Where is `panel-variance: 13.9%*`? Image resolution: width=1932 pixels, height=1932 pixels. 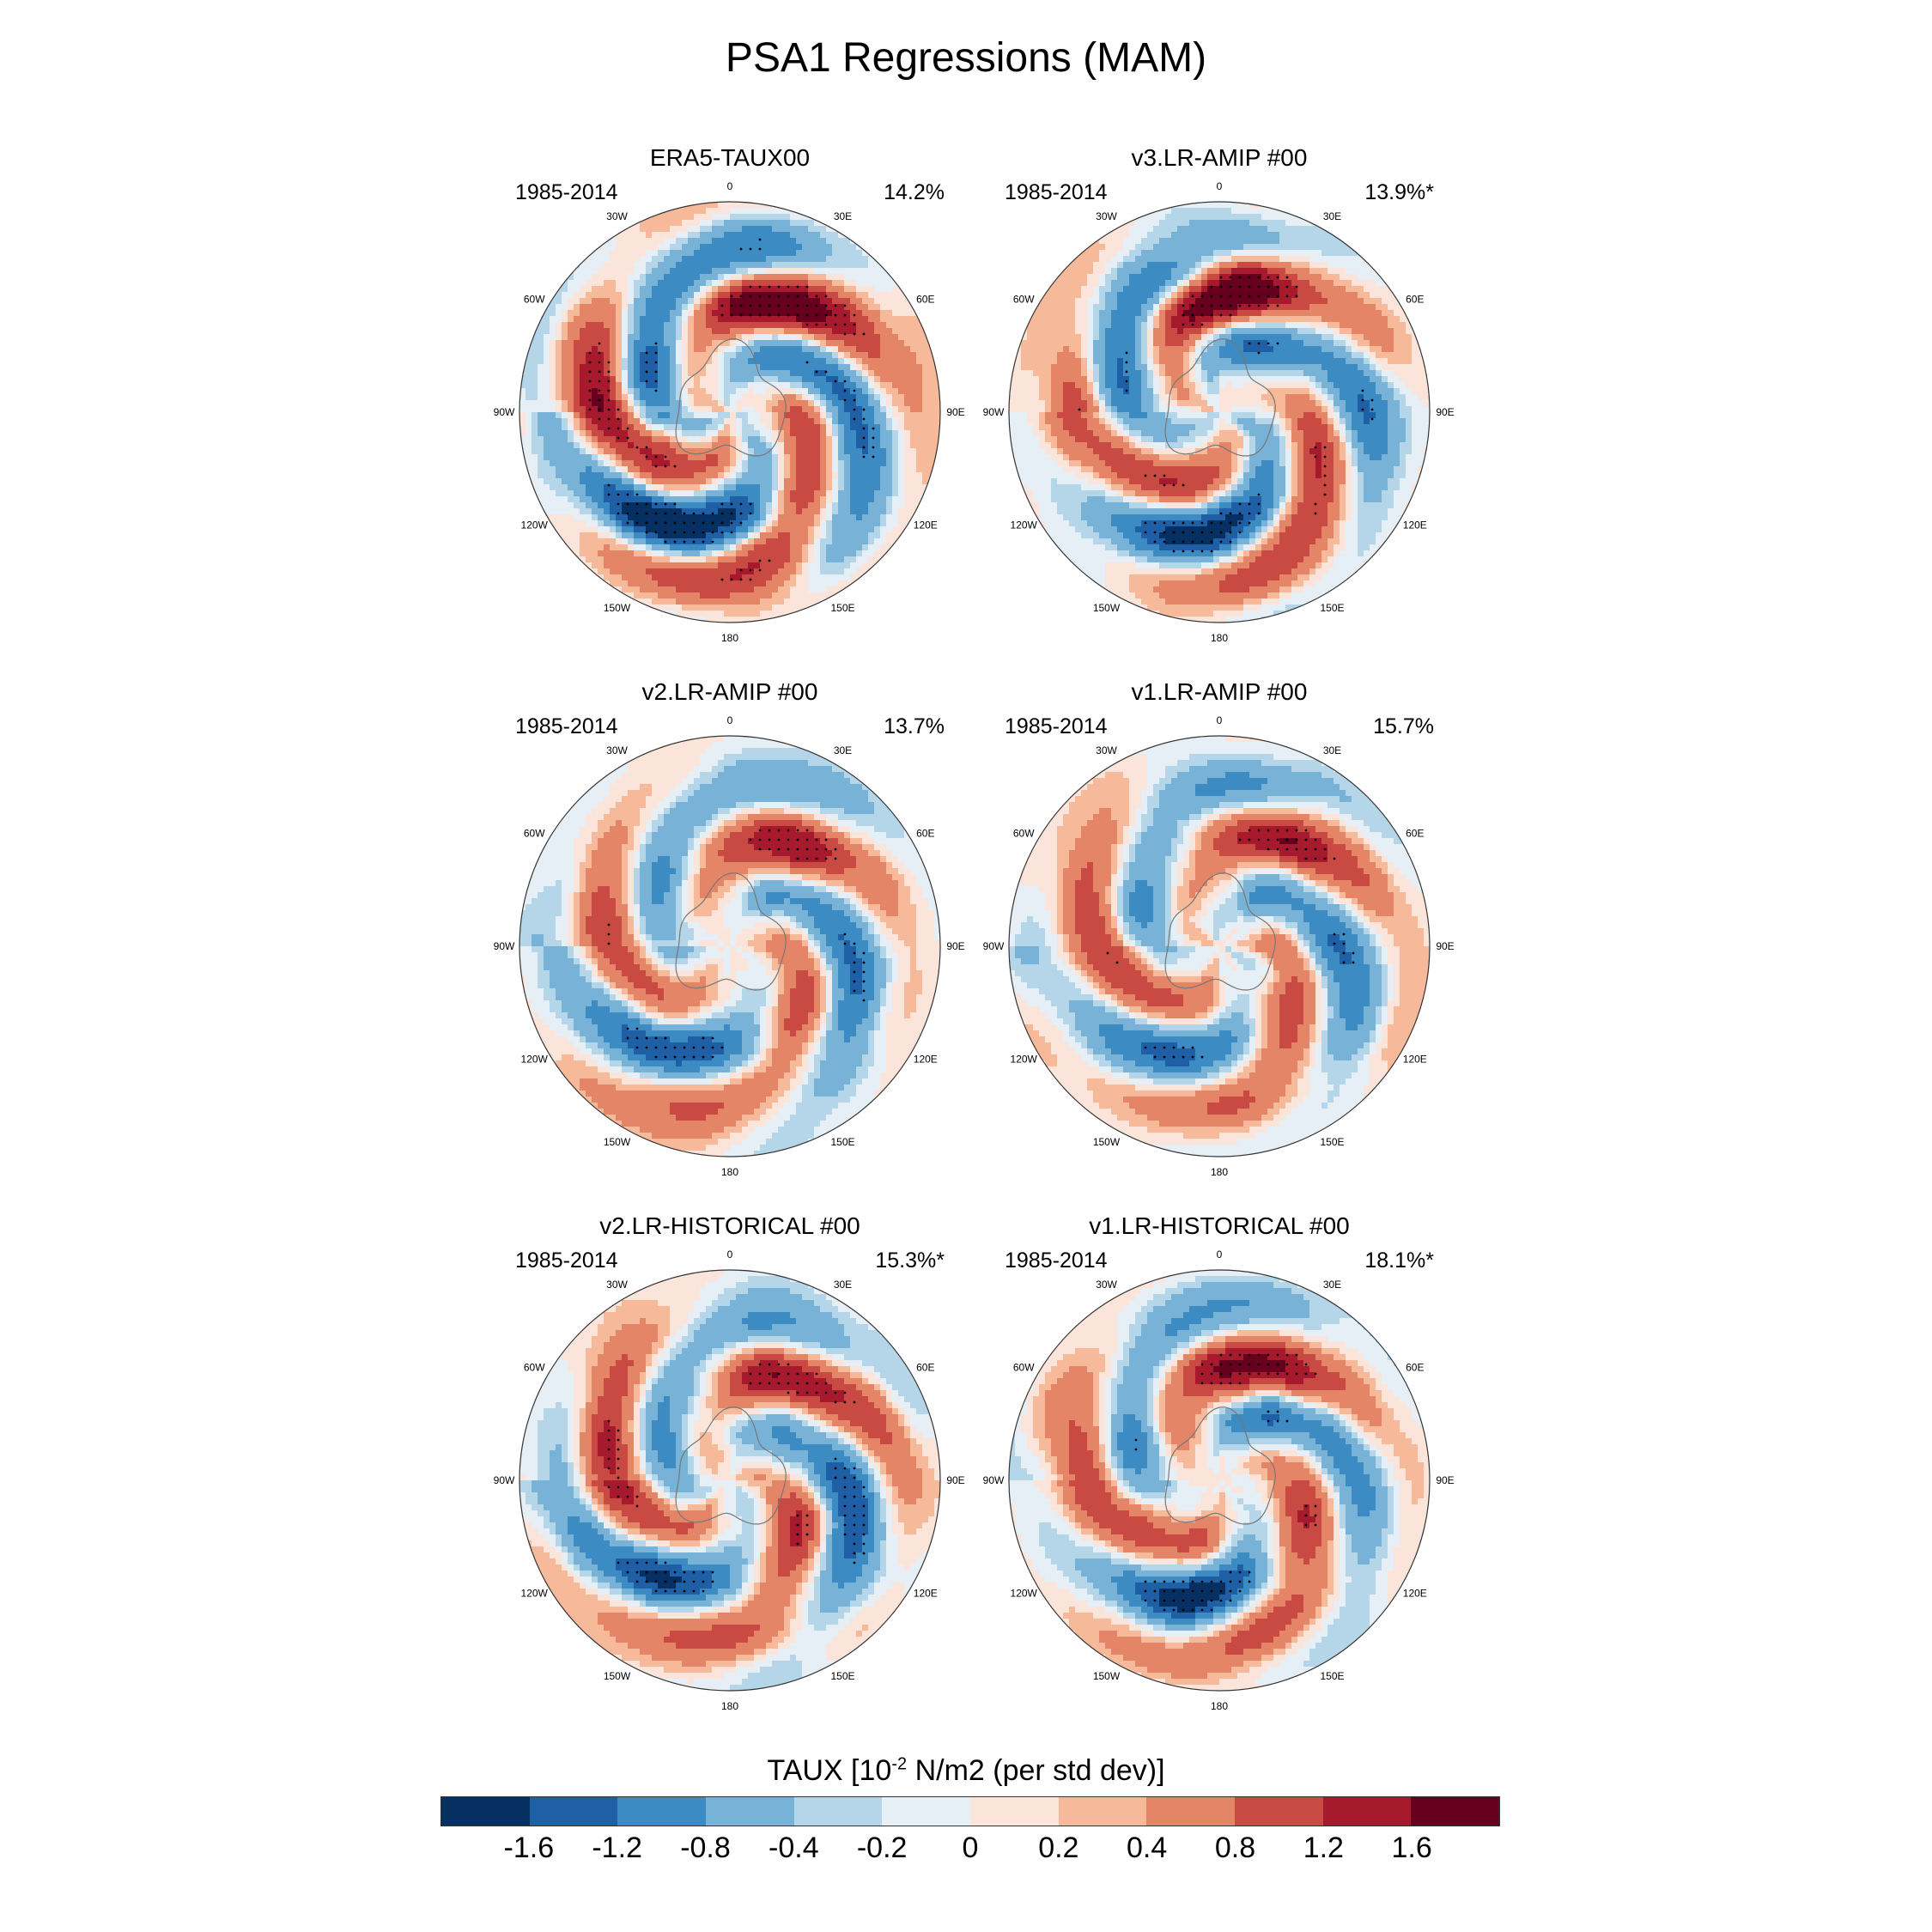
panel-variance: 13.9%* is located at coordinates (1399, 192).